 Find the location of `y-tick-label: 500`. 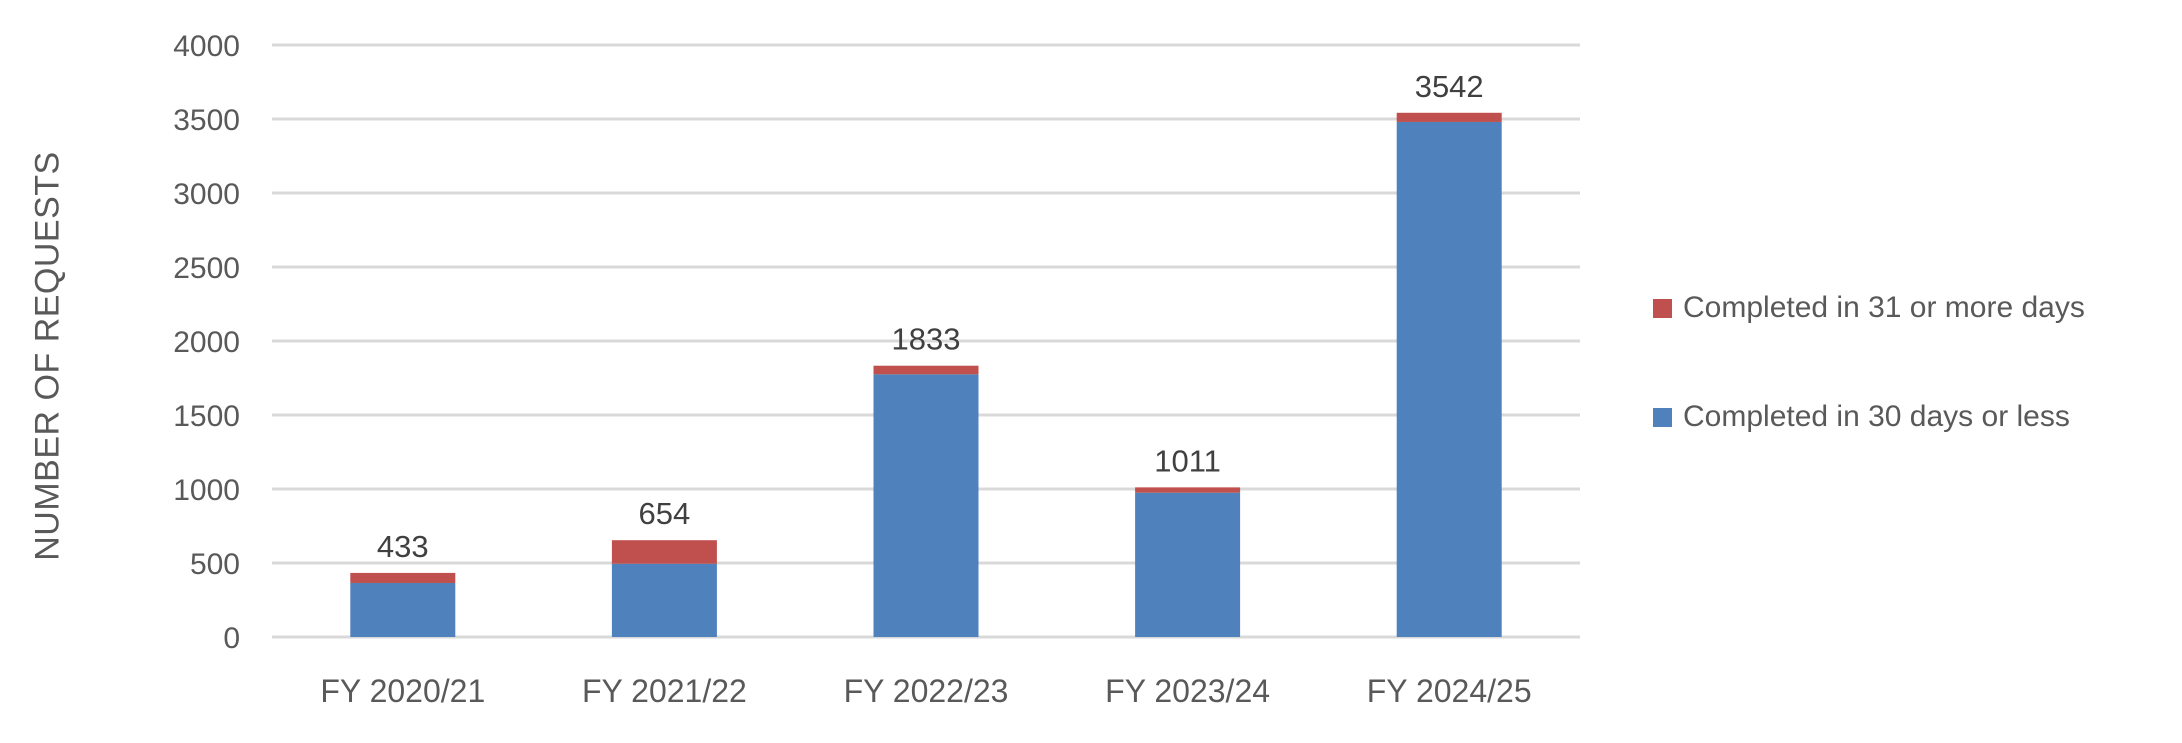

y-tick-label: 500 is located at coordinates (215, 564).